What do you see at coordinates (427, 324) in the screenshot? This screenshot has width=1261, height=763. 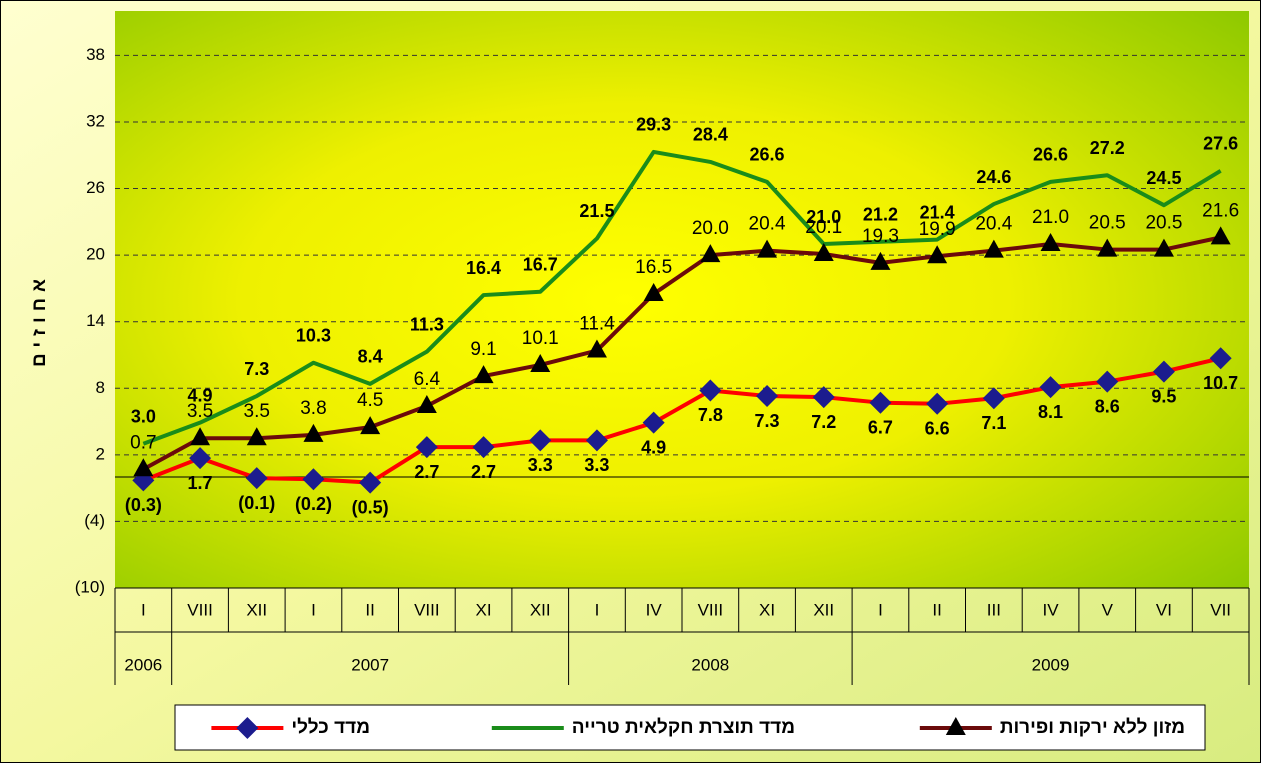 I see `data-label: 11.3` at bounding box center [427, 324].